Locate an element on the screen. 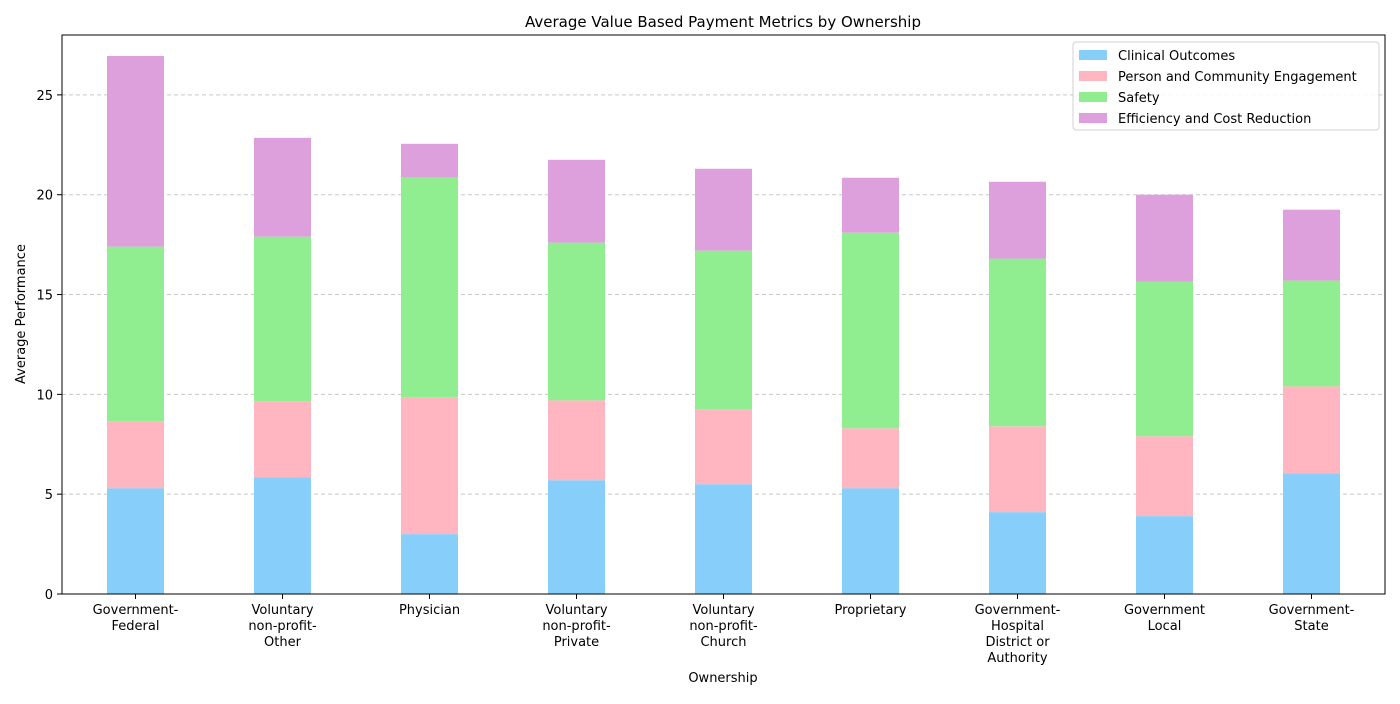 The image size is (1400, 704). y-tick-label: 15 is located at coordinates (44, 296).